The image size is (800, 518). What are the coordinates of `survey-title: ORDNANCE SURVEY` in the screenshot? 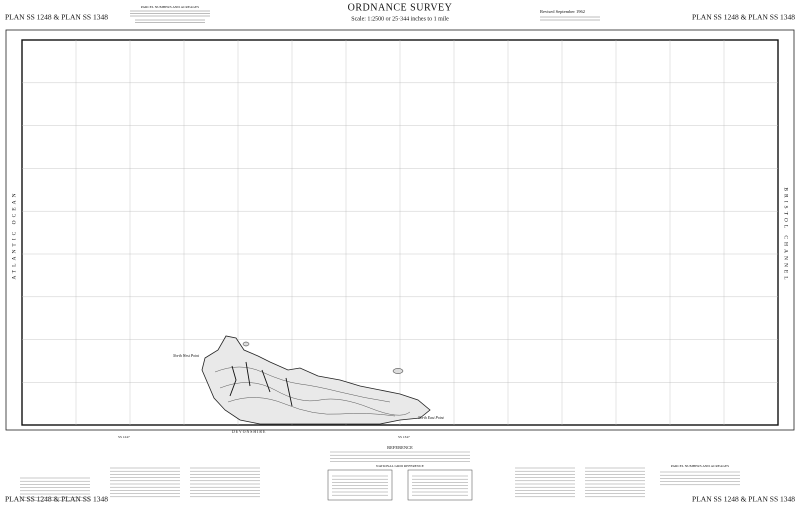 It's located at (400, 7).